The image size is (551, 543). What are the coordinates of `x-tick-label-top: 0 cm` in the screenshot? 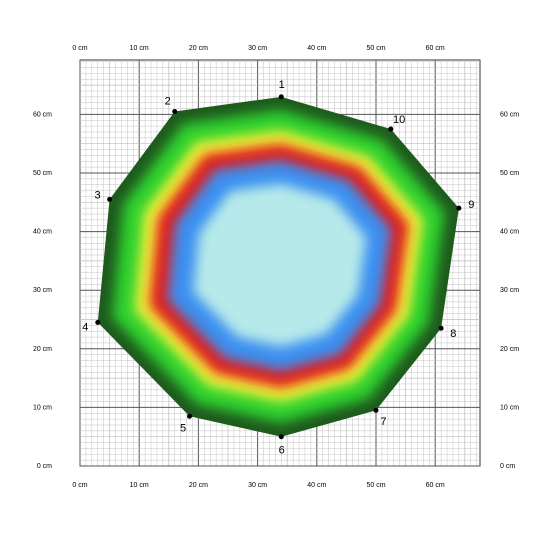 It's located at (79, 48).